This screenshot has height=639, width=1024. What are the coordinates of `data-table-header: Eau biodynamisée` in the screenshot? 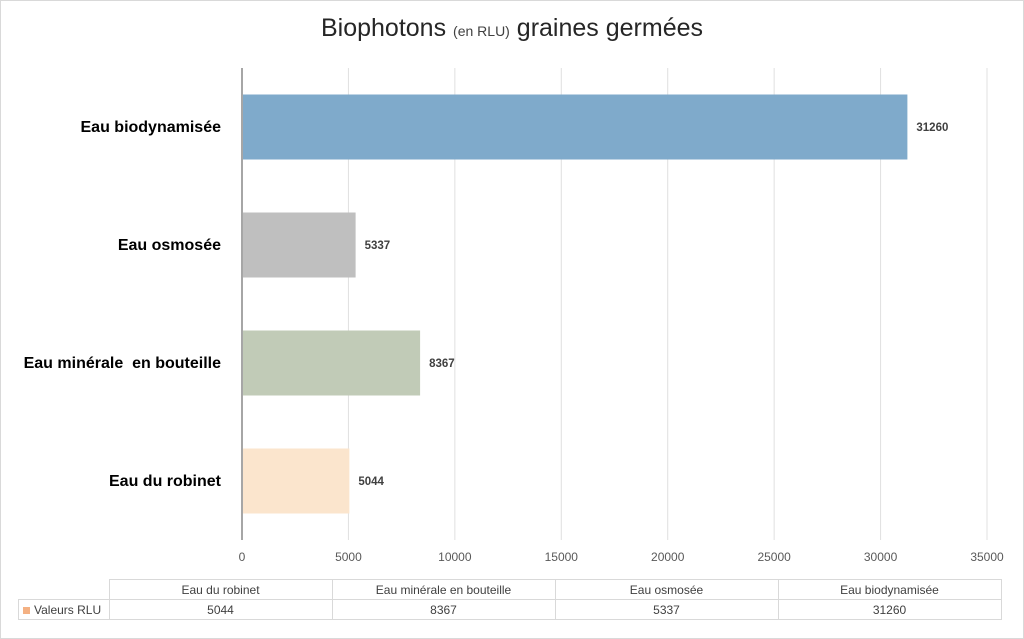 It's located at (889, 589).